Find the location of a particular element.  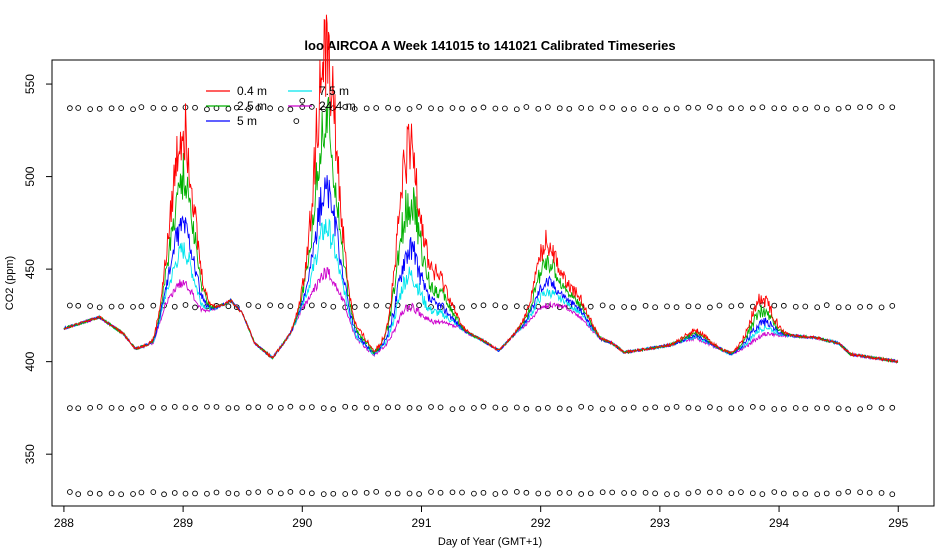

legend-label: 7.5 m is located at coordinates (334, 91).